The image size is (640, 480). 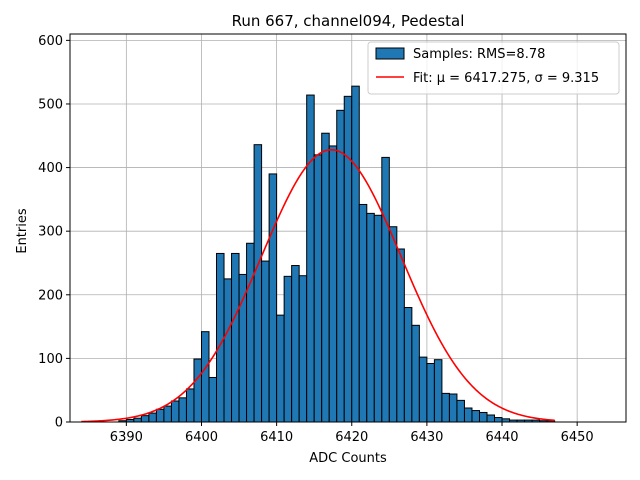 I want to click on legend-swatch-samples, so click(x=390, y=53).